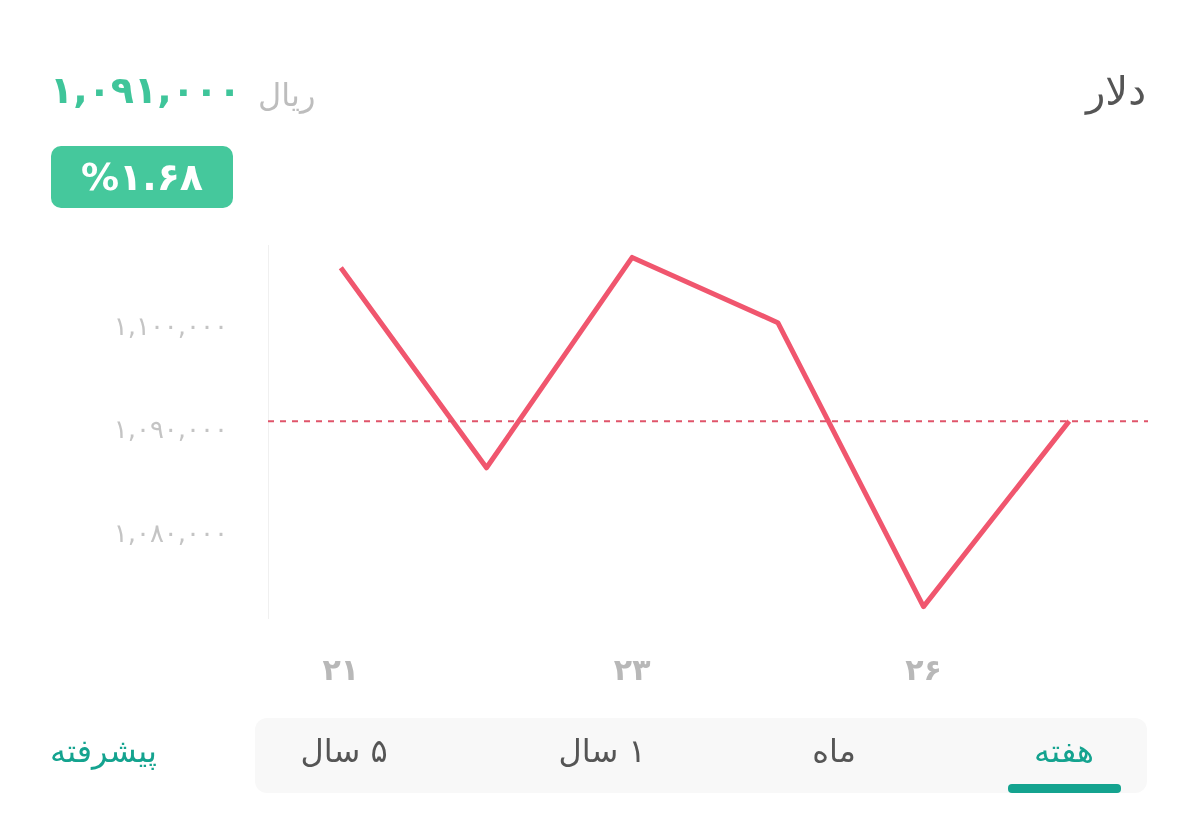 The width and height of the screenshot is (1198, 817). What do you see at coordinates (602, 751) in the screenshot?
I see `text: ۱ سال` at bounding box center [602, 751].